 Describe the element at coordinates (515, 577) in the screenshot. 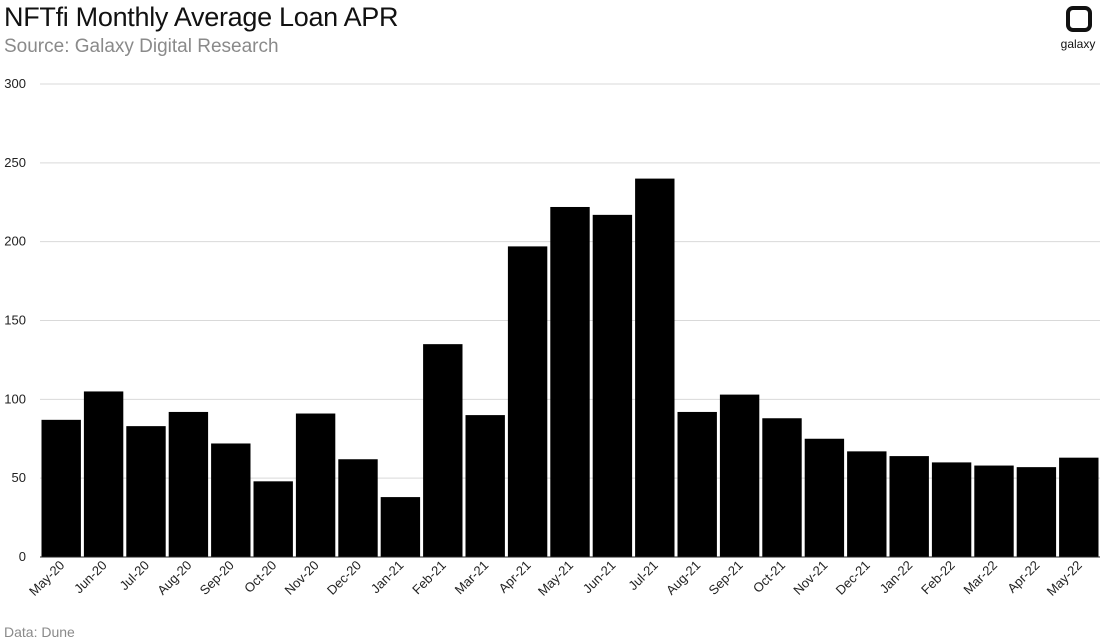

I see `x-tick-label: Apr-21` at that location.